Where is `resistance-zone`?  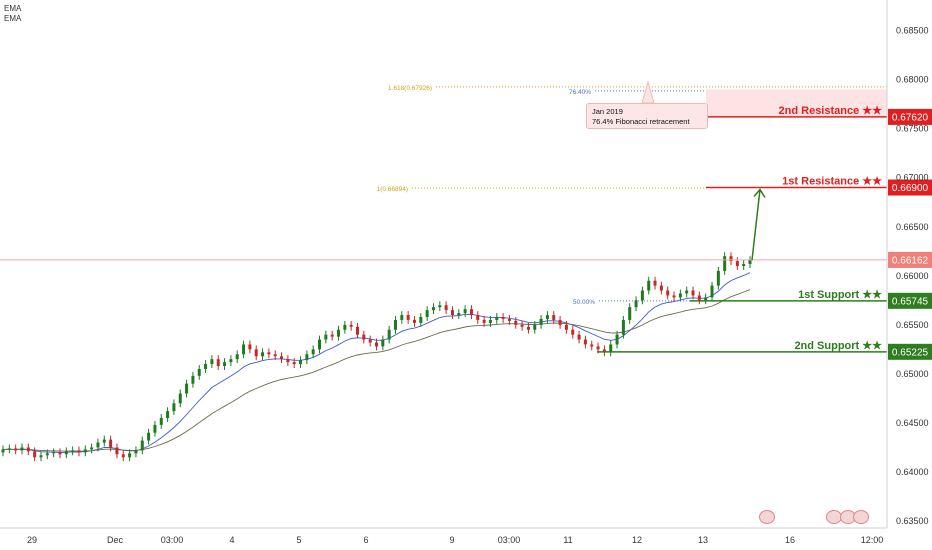 resistance-zone is located at coordinates (796, 103).